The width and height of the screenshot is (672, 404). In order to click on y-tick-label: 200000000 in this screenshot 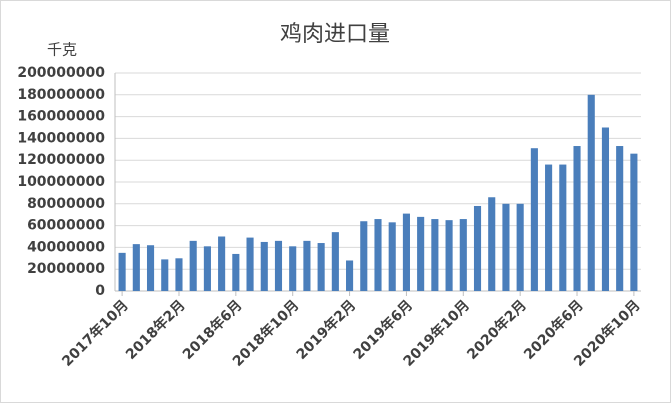, I will do `click(61, 73)`.